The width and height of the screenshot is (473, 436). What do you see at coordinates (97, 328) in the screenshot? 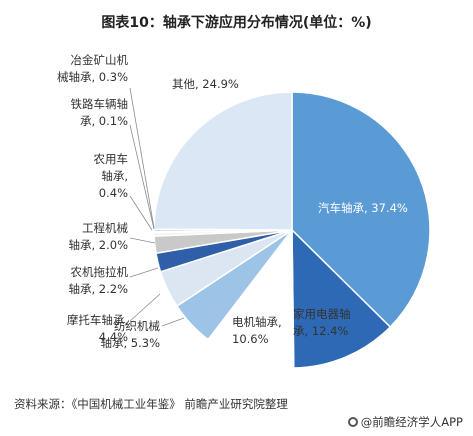
I see `slice-data-label: 摩托车轴承, 4.4%` at bounding box center [97, 328].